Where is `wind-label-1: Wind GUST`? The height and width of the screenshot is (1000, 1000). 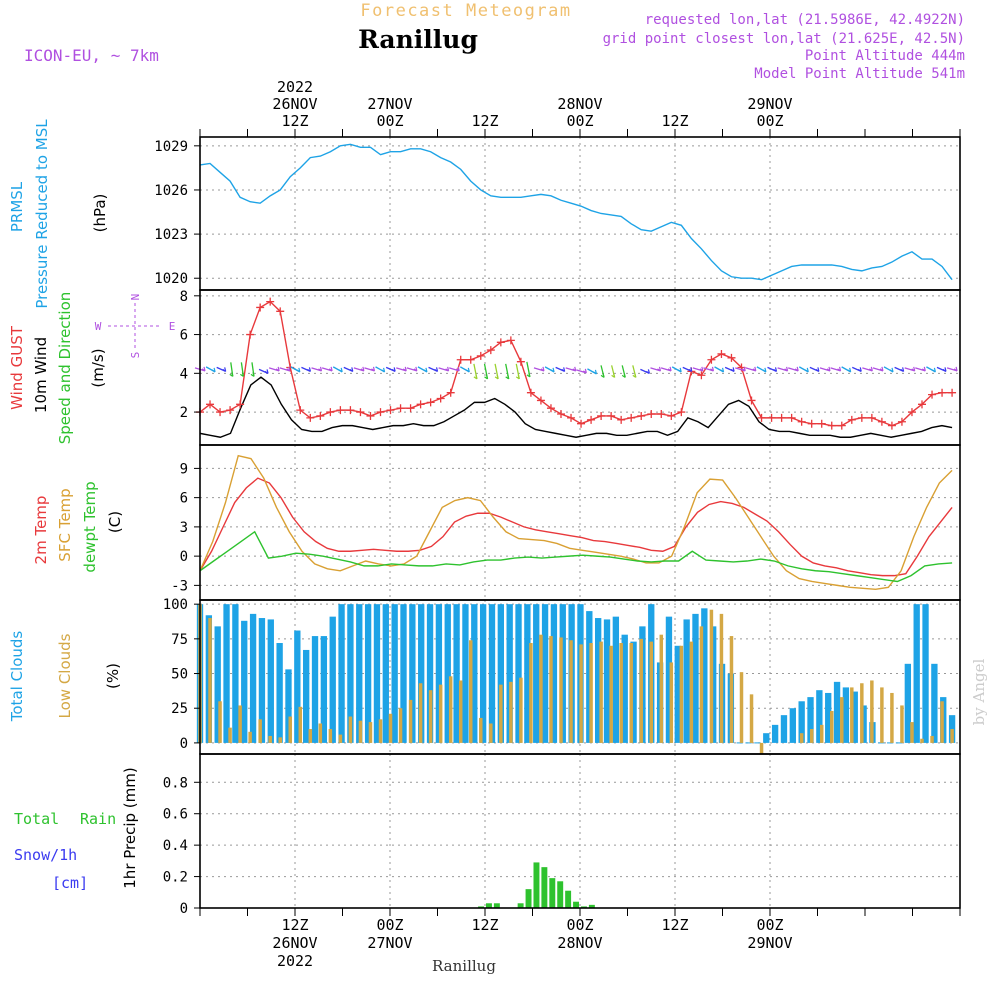 wind-label-1: Wind GUST is located at coordinates (17, 367).